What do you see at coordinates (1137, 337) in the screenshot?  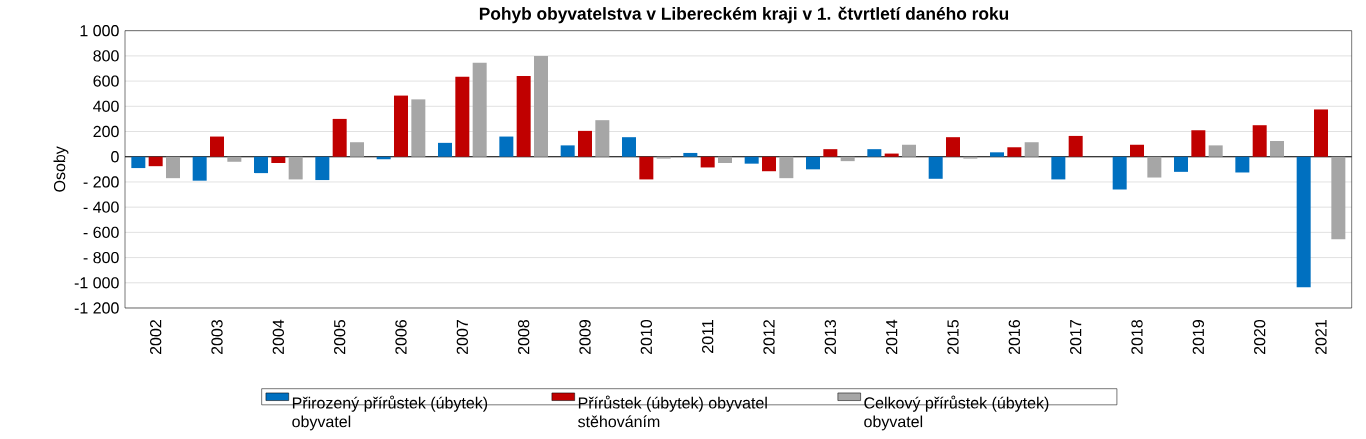 I see `x-tick-label: 2018` at bounding box center [1137, 337].